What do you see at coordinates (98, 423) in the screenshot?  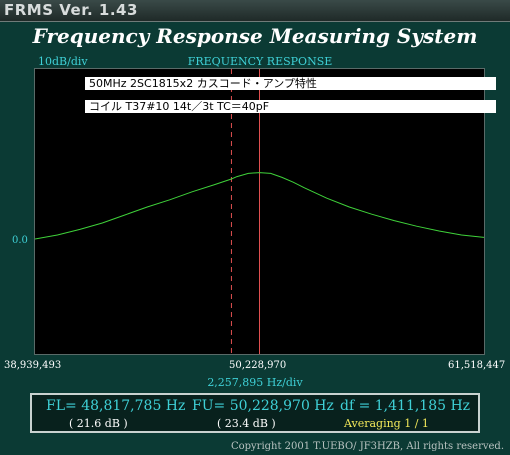 I see `fl-db: ( 21.6 dB )` at bounding box center [98, 423].